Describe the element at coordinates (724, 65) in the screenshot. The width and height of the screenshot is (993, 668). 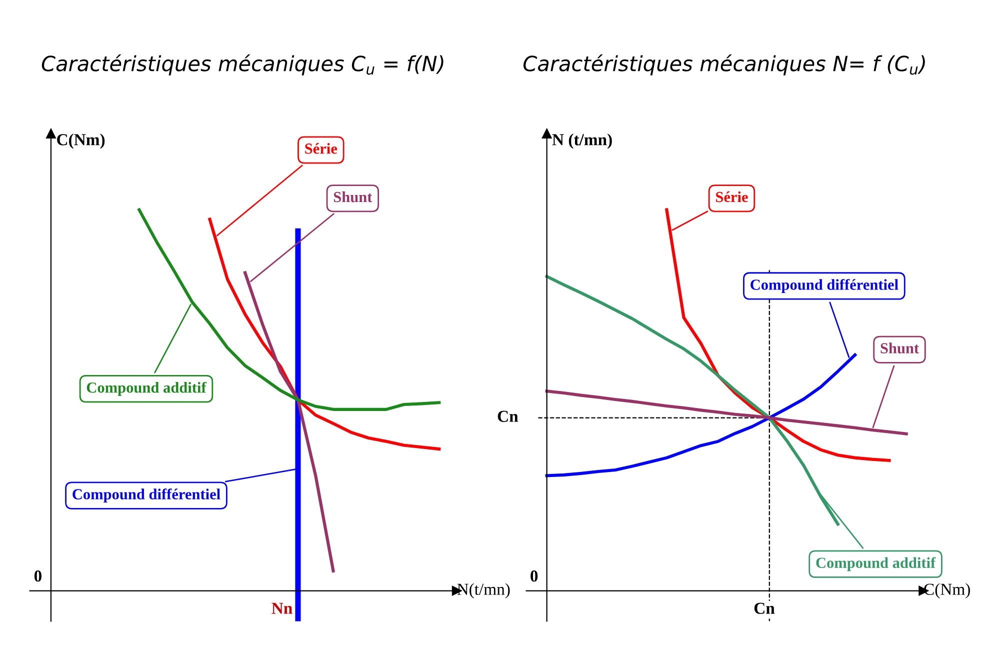
I see `chart-title: Caractéristiques mécaniques N= f (C$_{u}$)` at that location.